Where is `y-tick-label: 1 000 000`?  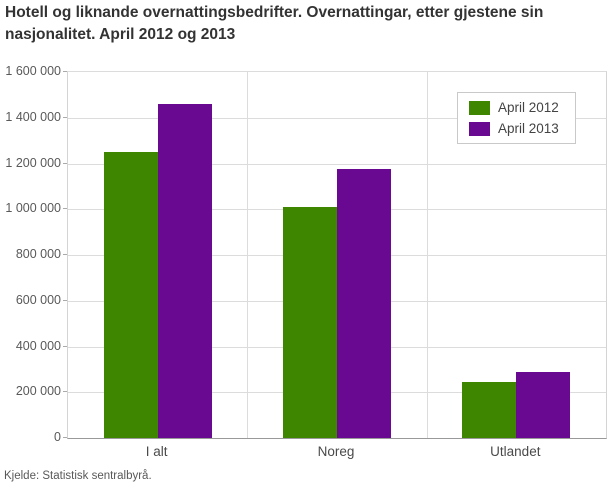 y-tick-label: 1 000 000 is located at coordinates (33, 208).